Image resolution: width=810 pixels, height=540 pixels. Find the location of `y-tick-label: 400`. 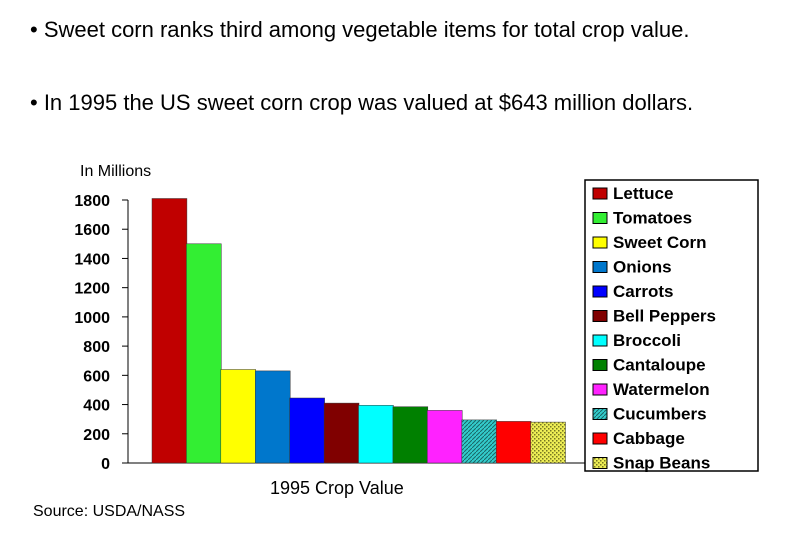

y-tick-label: 400 is located at coordinates (96, 406).